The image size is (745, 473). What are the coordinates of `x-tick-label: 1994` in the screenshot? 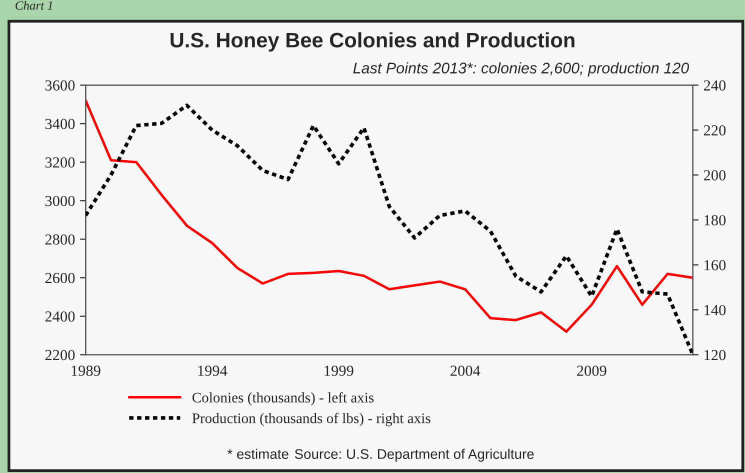 It's located at (213, 371).